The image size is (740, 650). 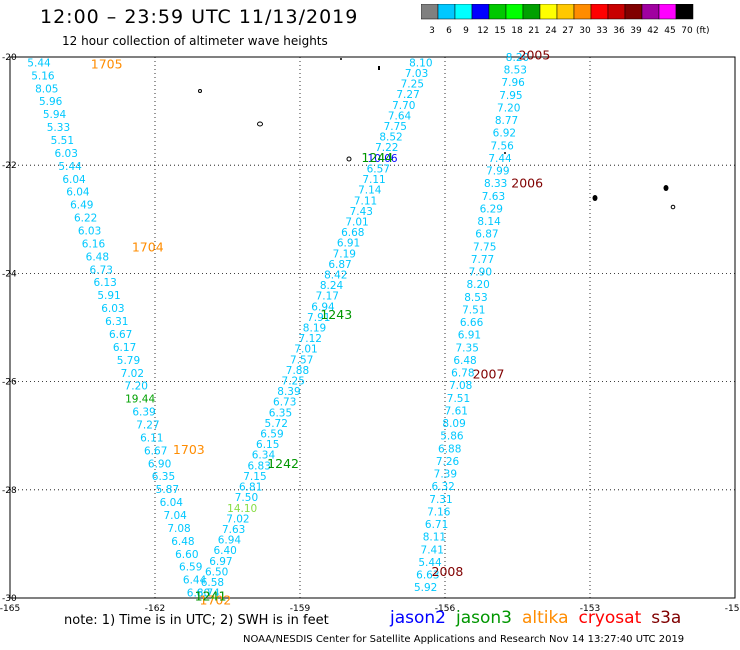 I want to click on pass-time-label: 2008, so click(x=448, y=571).